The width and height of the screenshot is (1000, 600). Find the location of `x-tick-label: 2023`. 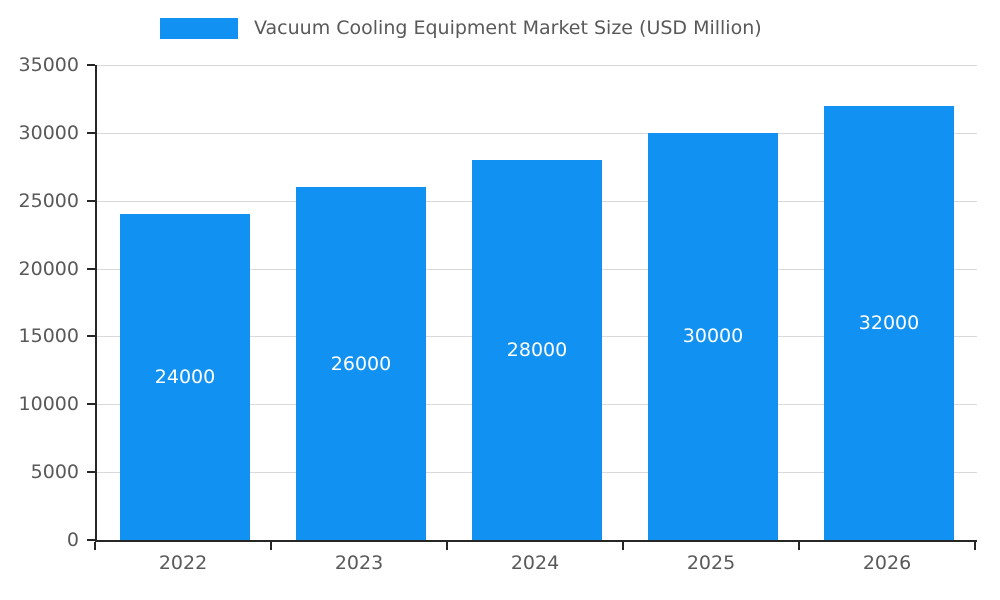

x-tick-label: 2023 is located at coordinates (359, 563).